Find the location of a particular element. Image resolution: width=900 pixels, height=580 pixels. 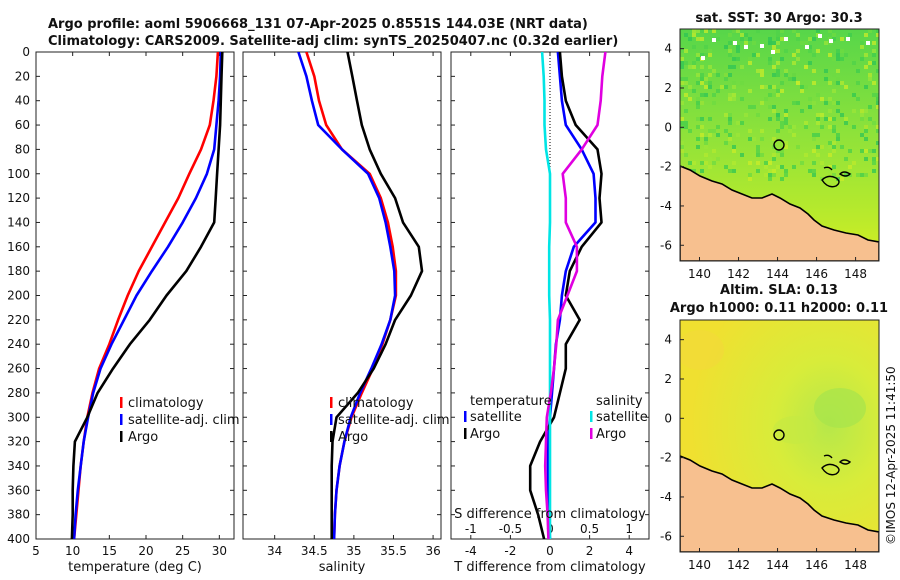

land-mass is located at coordinates (779, 213).